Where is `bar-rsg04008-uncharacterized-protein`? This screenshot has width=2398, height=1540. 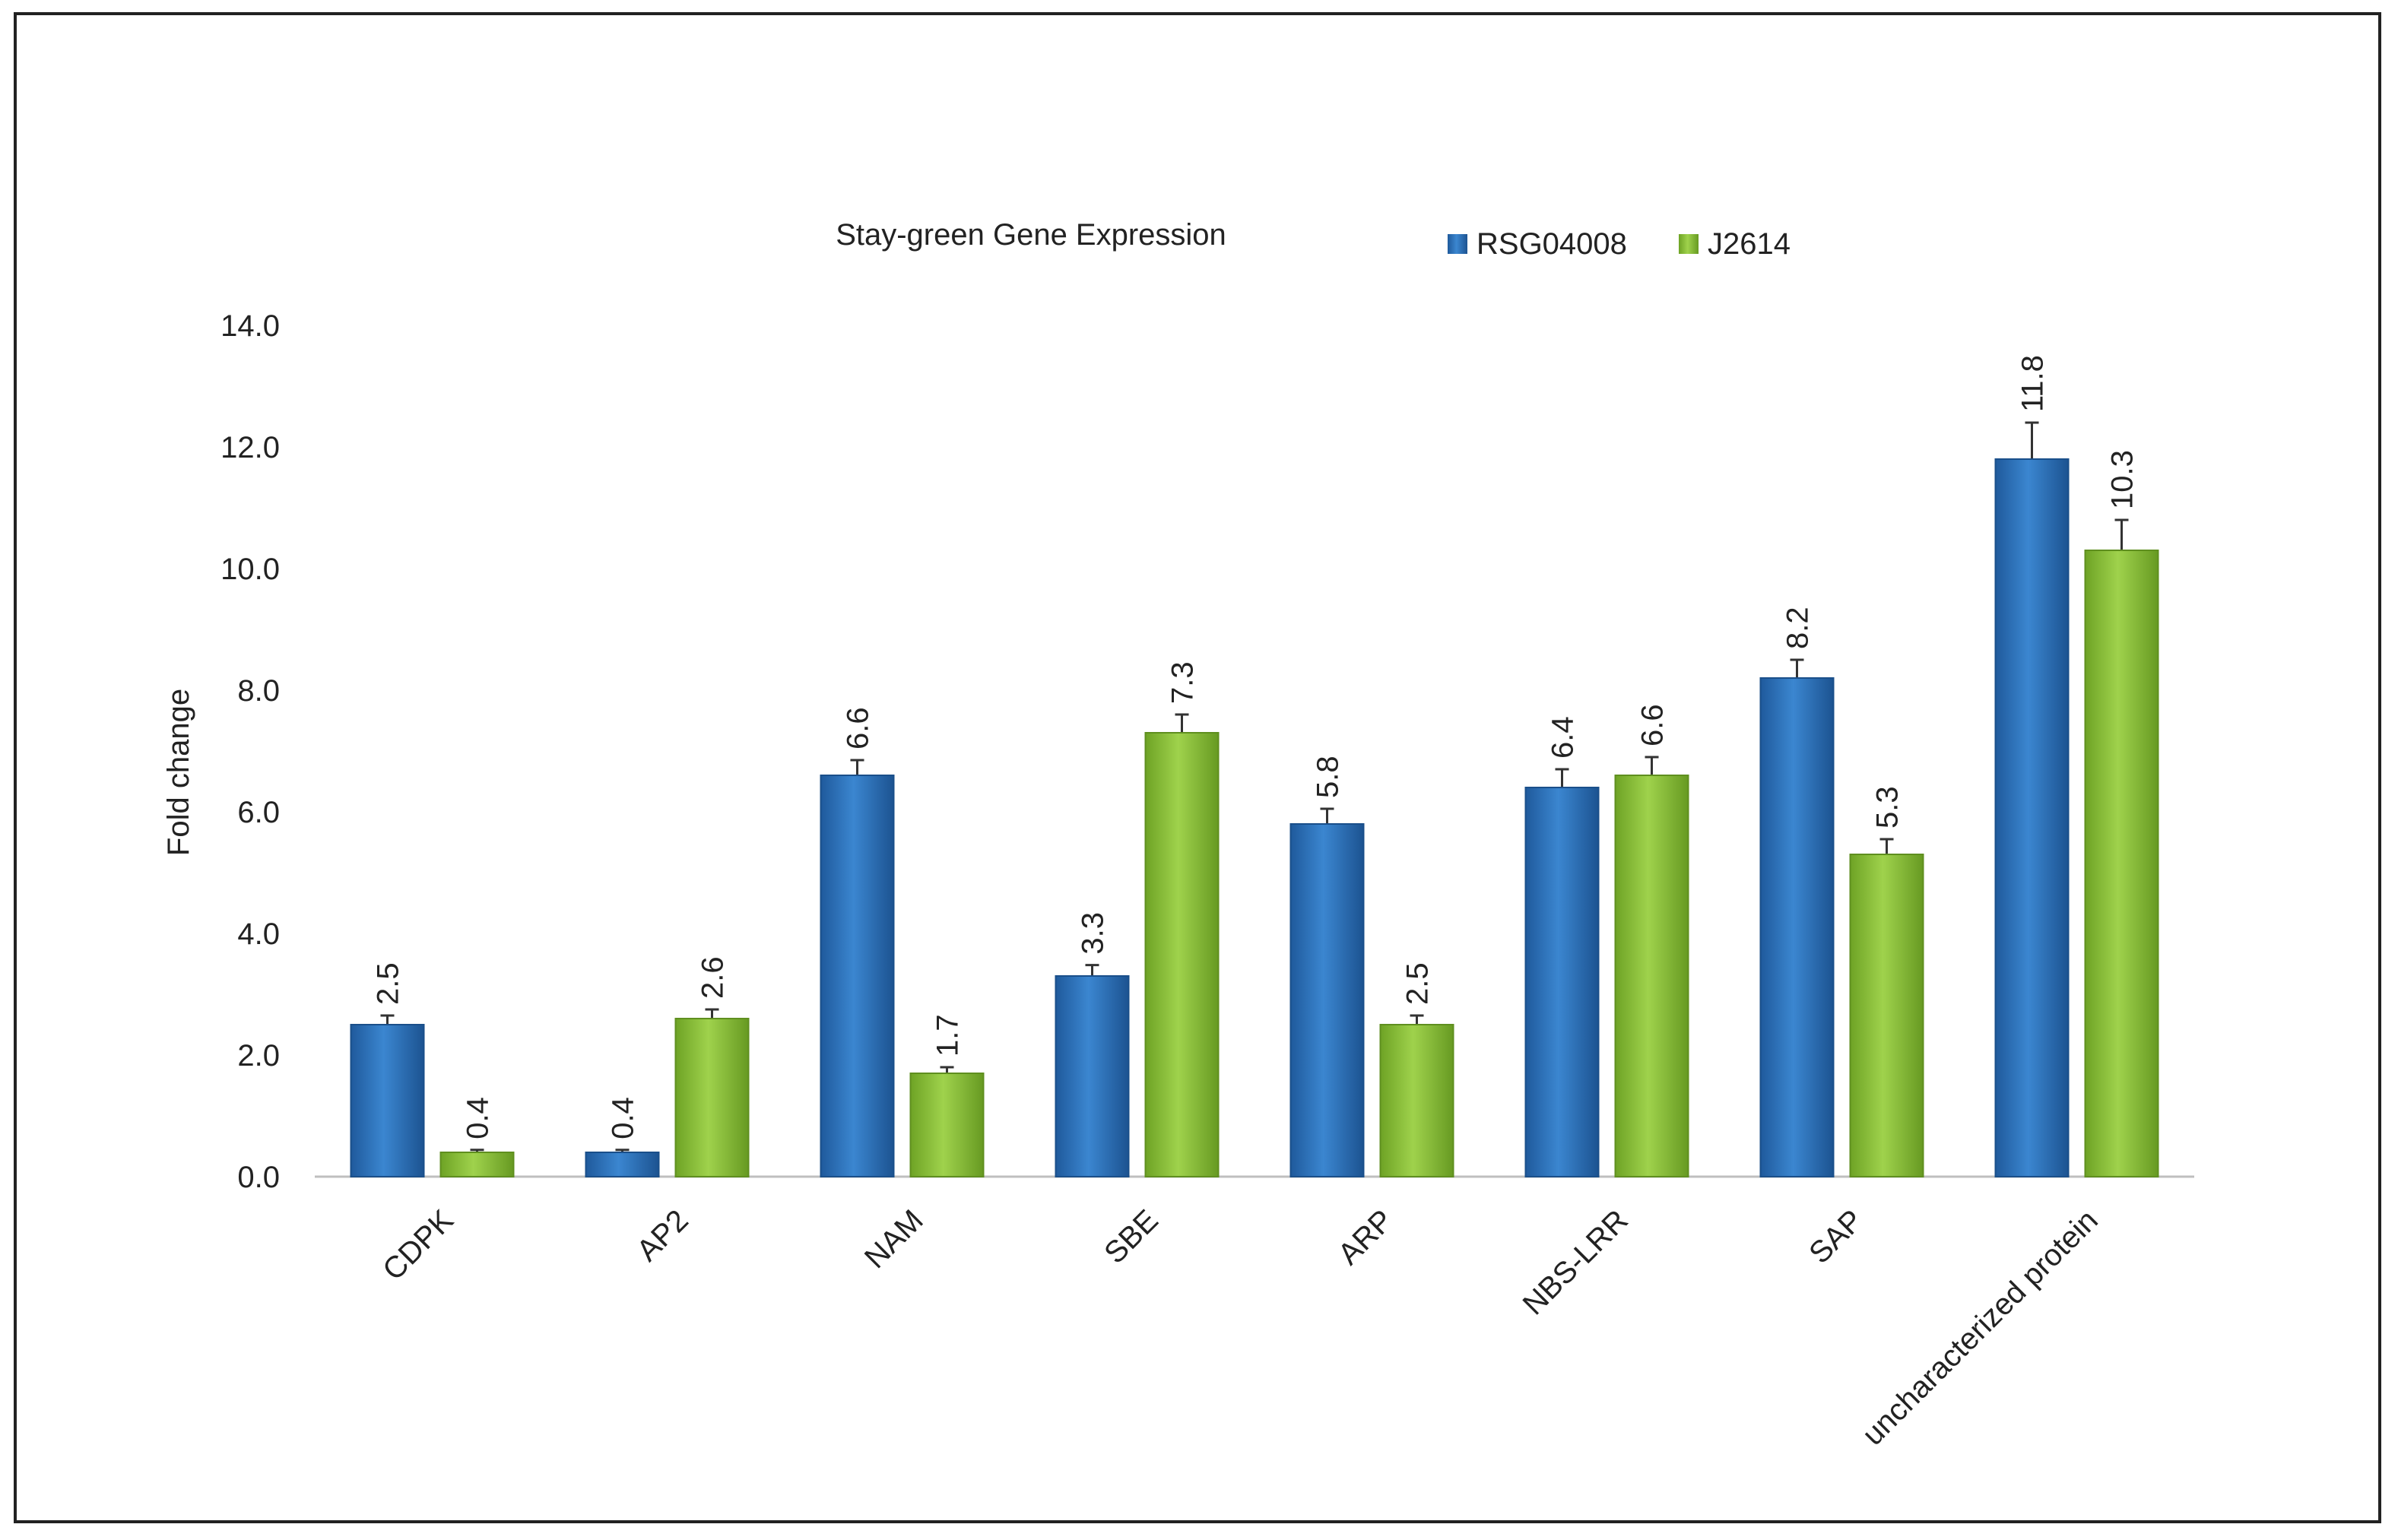 bar-rsg04008-uncharacterized-protein is located at coordinates (2032, 817).